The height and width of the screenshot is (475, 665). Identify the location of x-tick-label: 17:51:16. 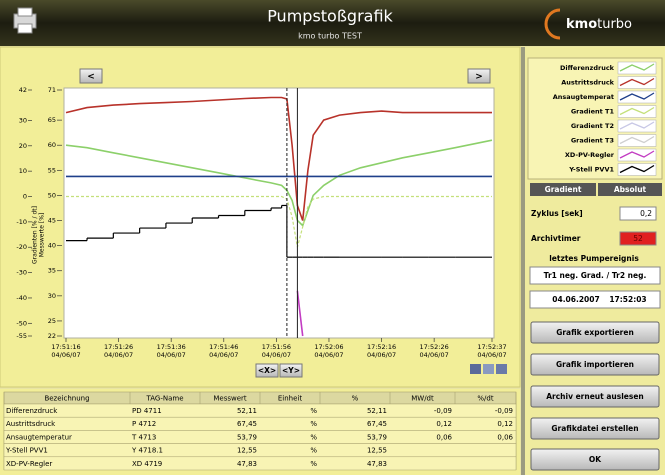
(65, 347).